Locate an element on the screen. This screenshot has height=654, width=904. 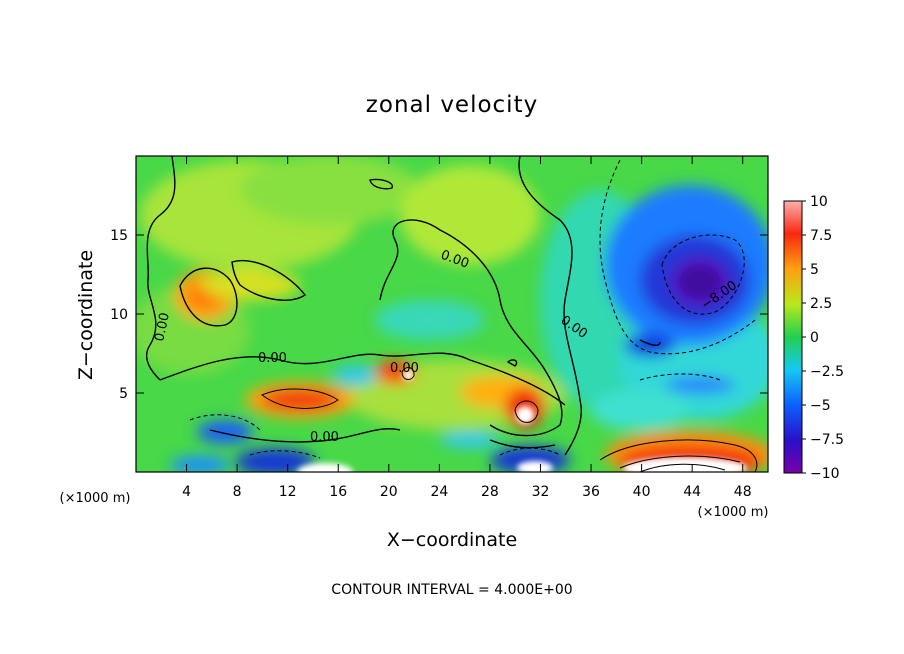
x-tick-label: 28 is located at coordinates (490, 492).